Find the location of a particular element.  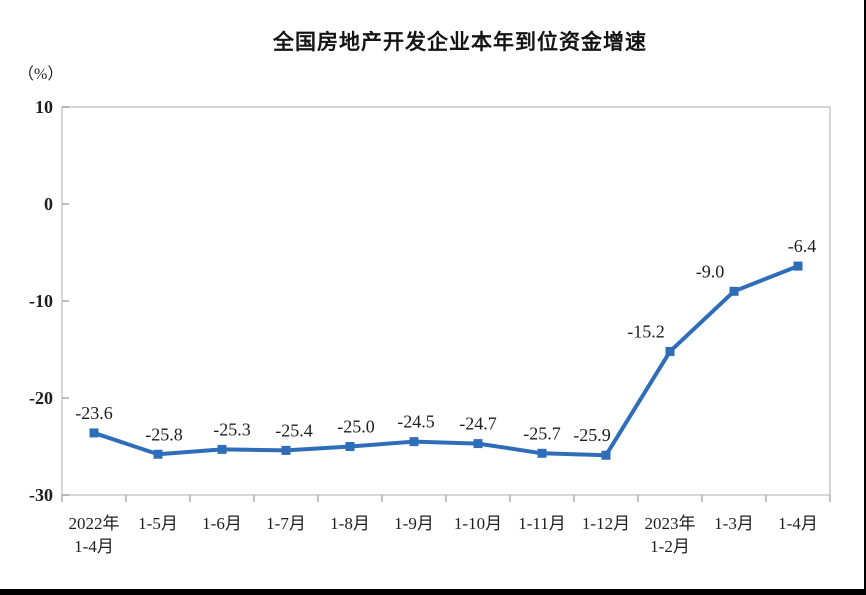

data-point-label: -9.0 is located at coordinates (710, 271).